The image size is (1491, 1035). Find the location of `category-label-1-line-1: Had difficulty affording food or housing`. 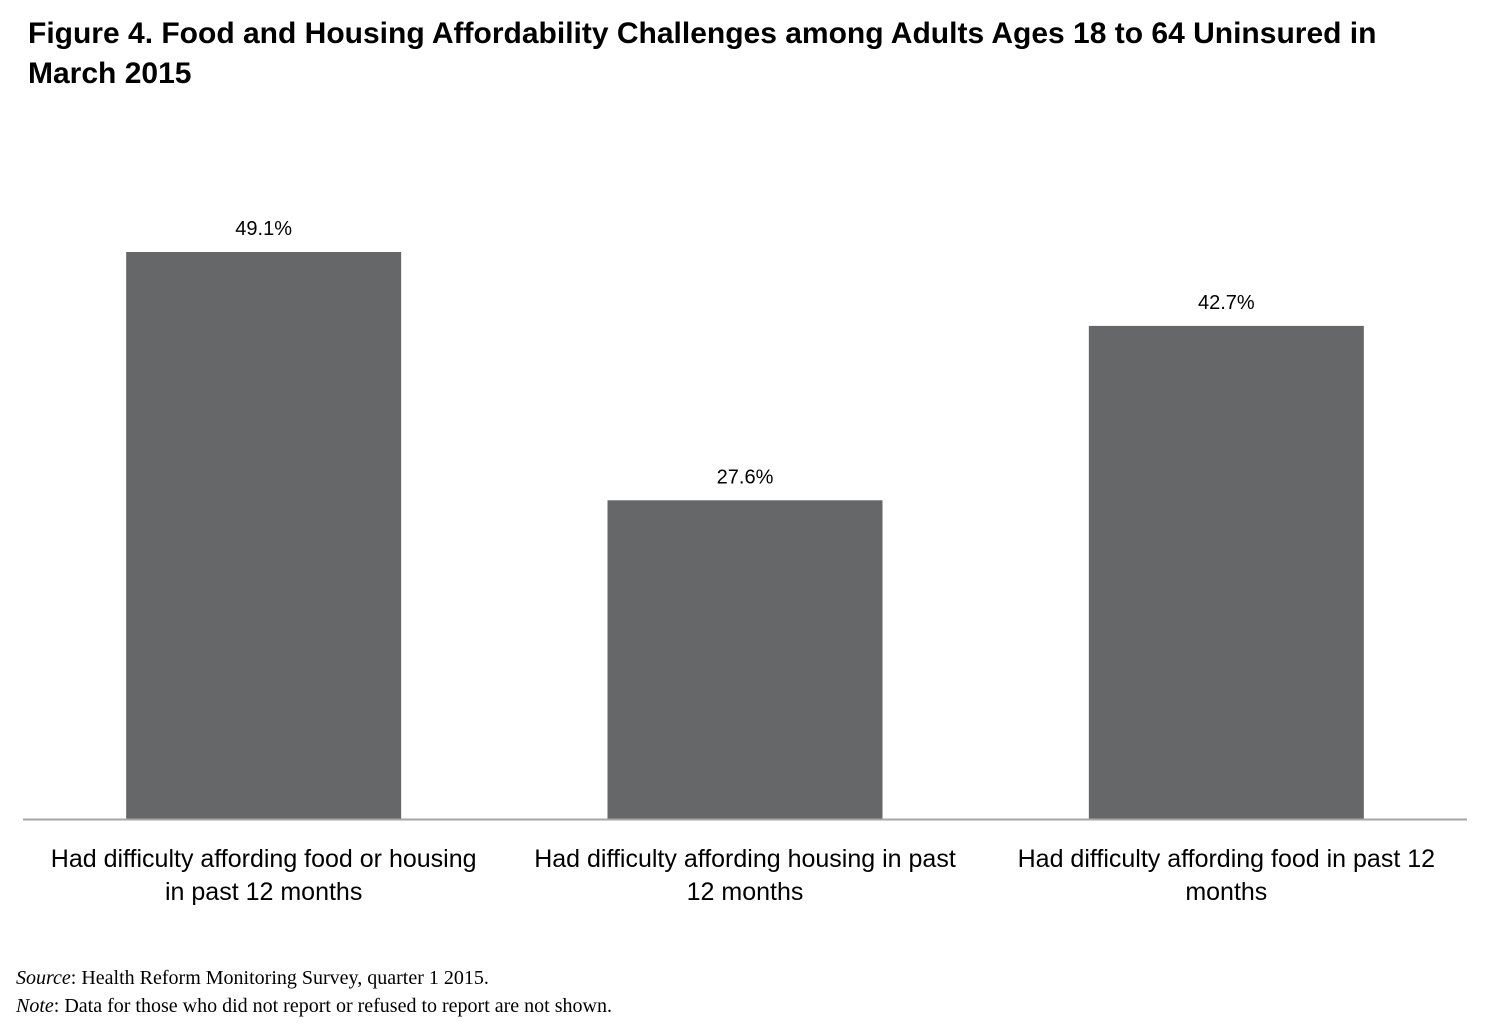

category-label-1-line-1: Had difficulty affording food or housing is located at coordinates (264, 859).